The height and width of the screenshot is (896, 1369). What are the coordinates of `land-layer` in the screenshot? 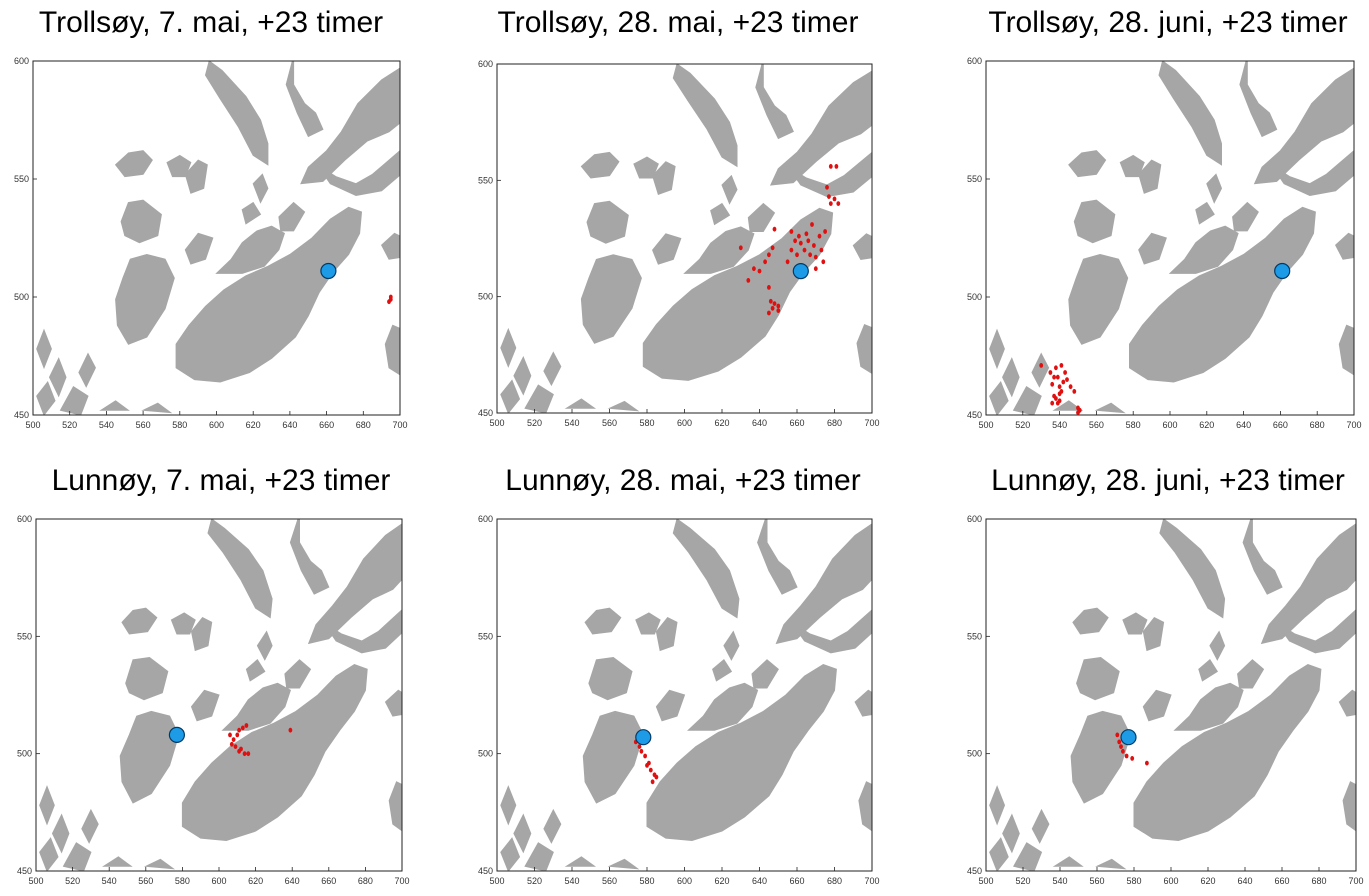 It's located at (1171, 238).